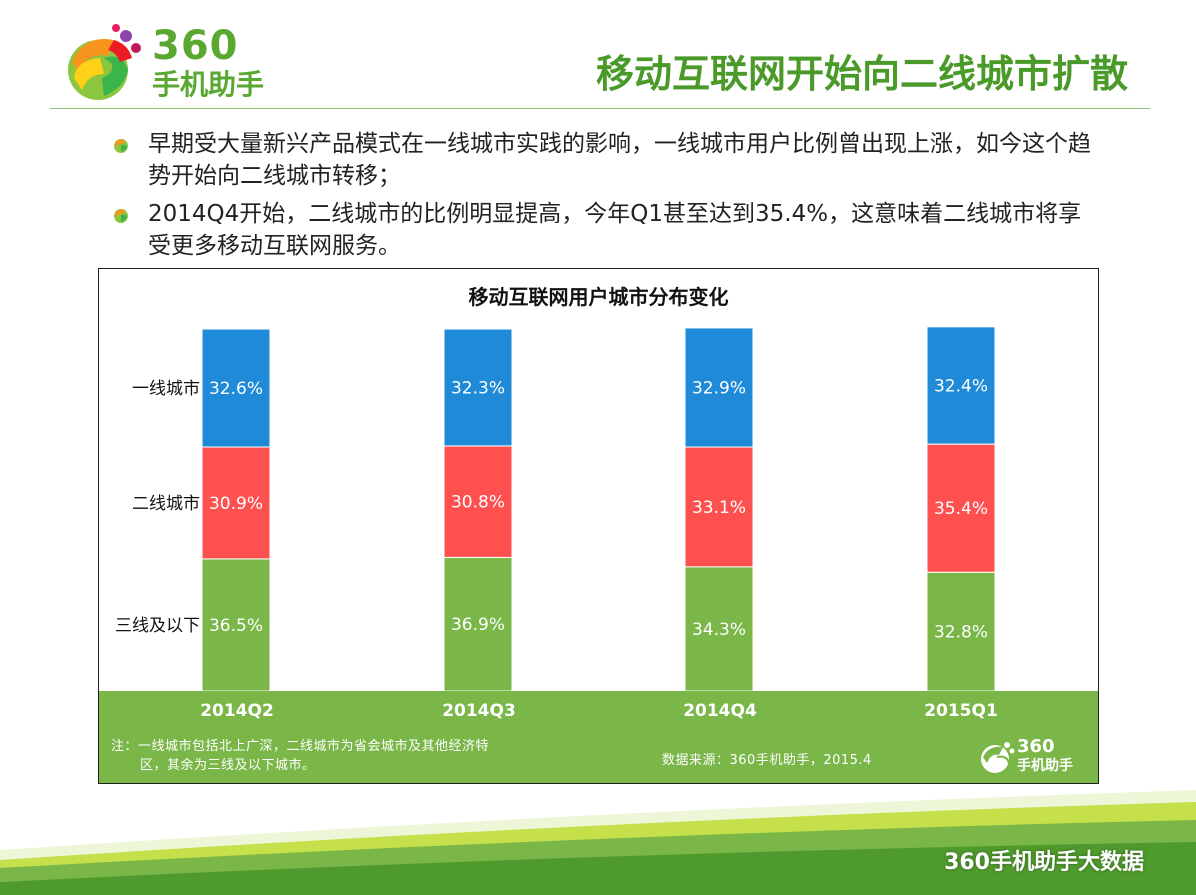 The image size is (1196, 895). I want to click on bar-data-label: 32.9%, so click(719, 388).